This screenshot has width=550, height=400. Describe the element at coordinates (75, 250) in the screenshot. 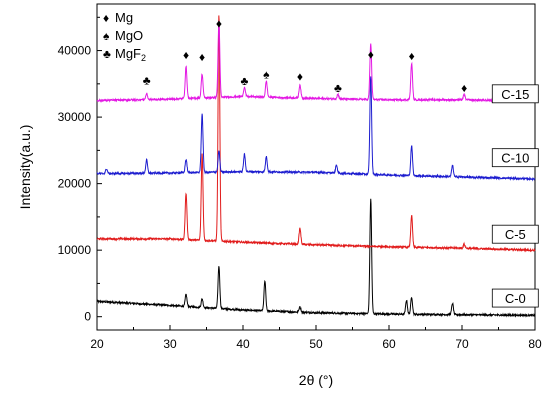

I see `y-tick-label: 10000` at that location.